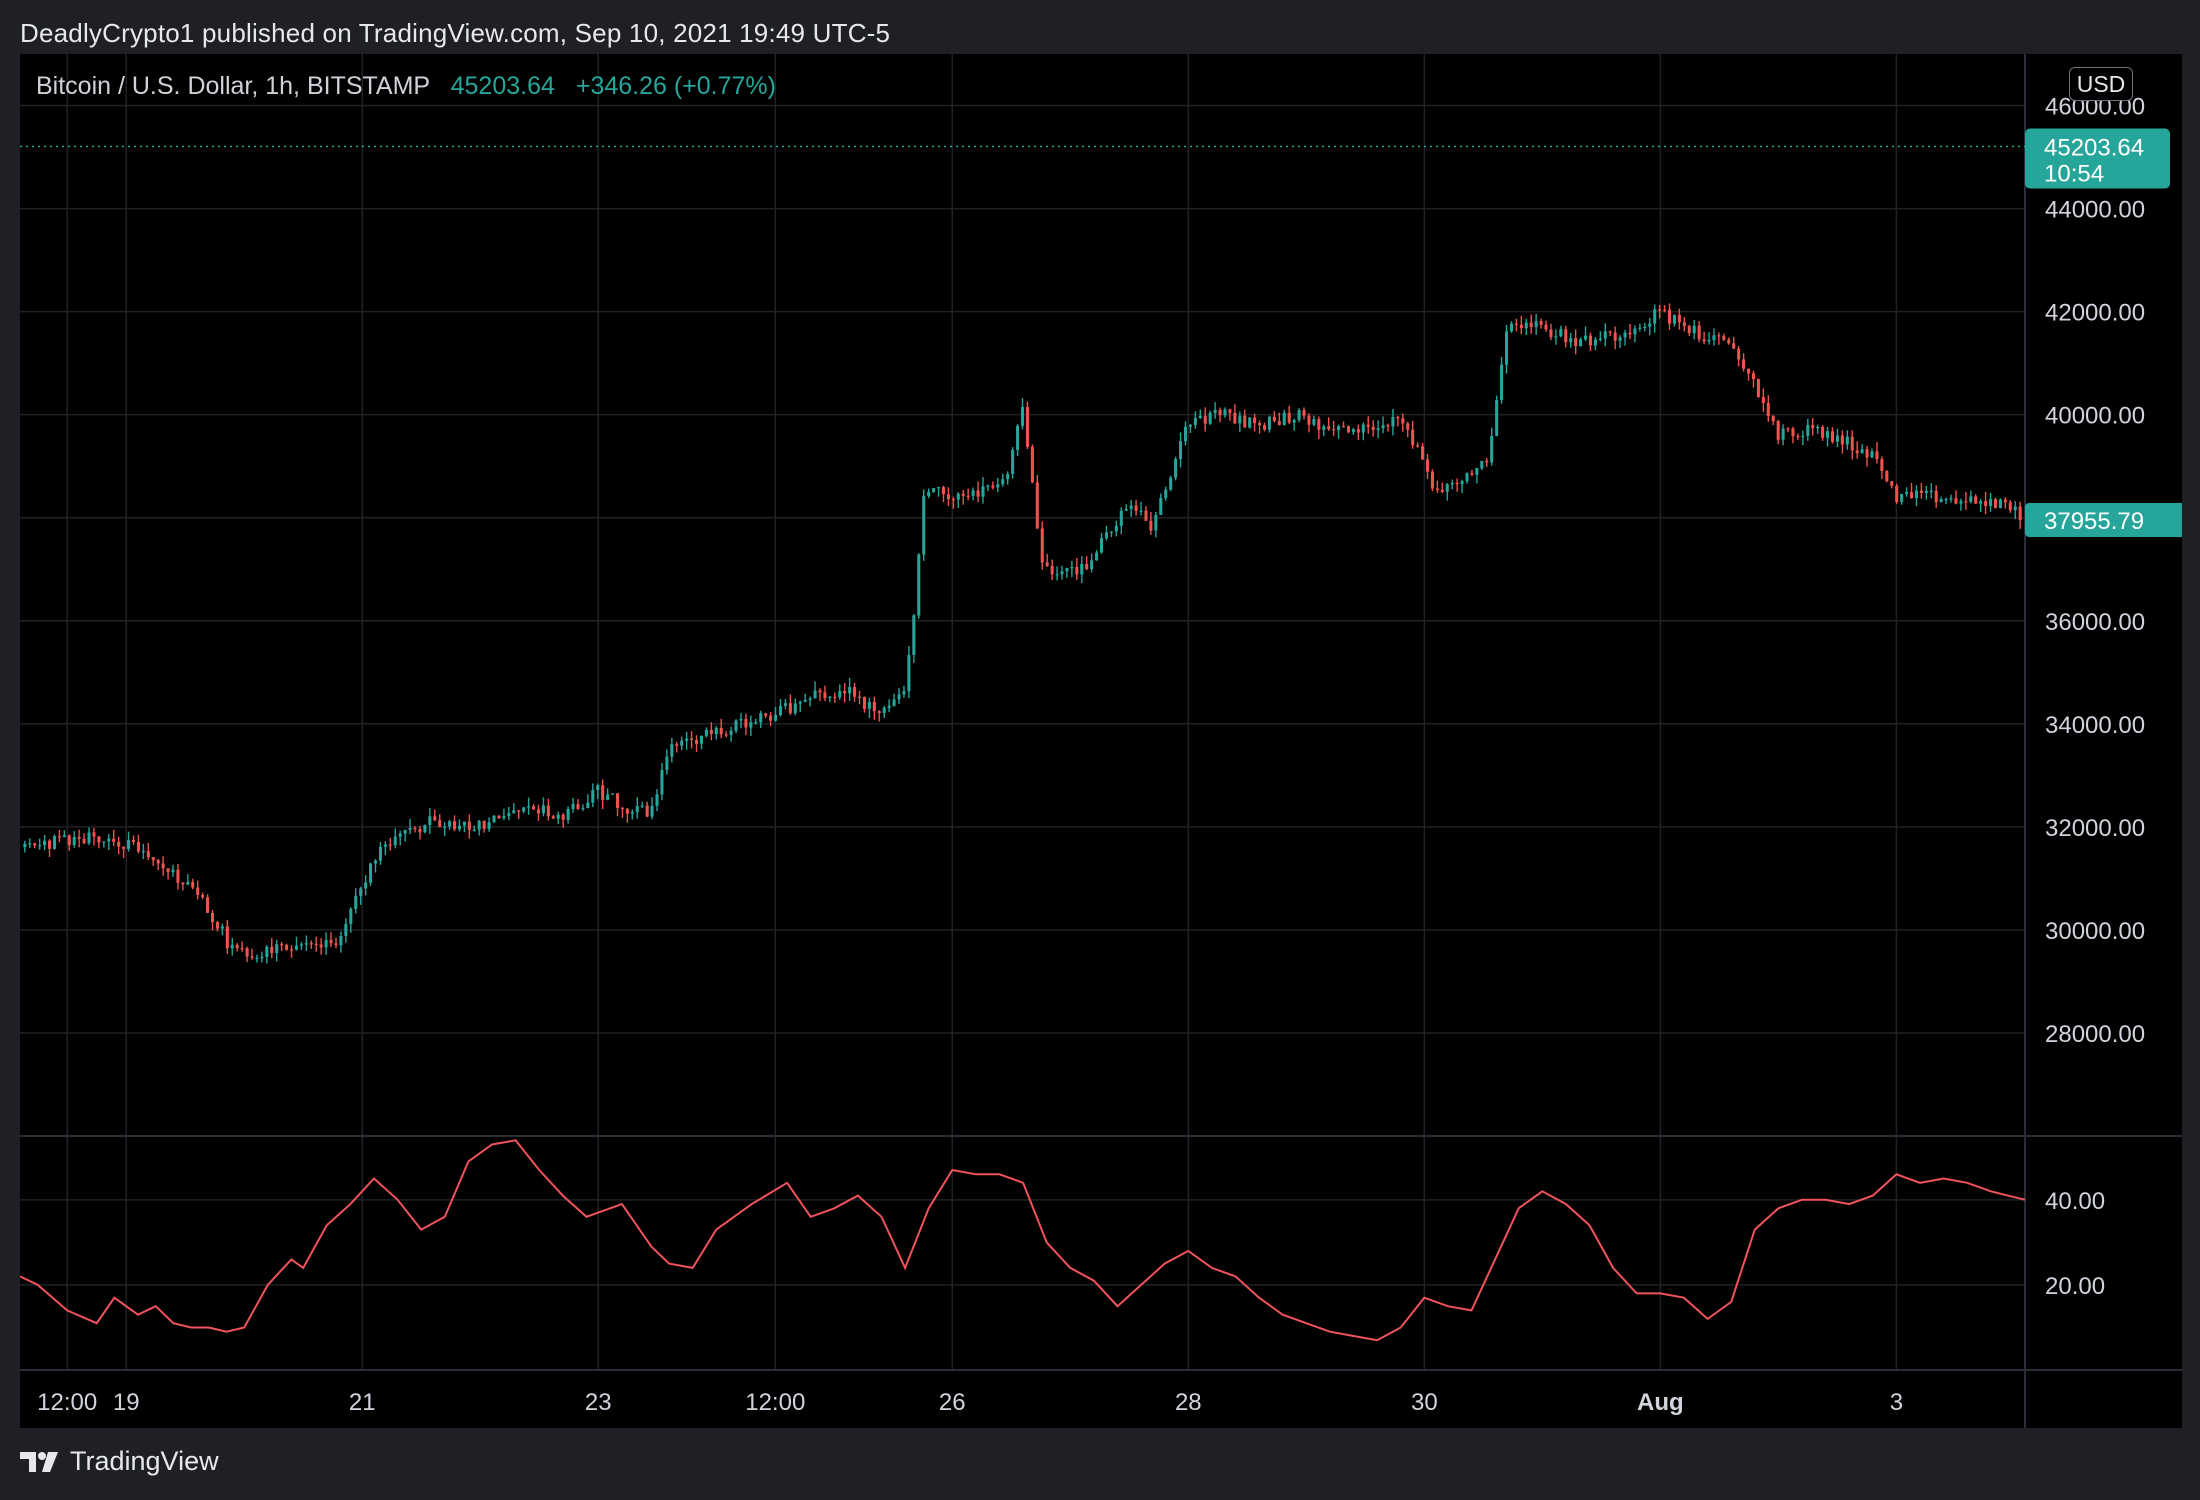 This screenshot has height=1500, width=2200. Describe the element at coordinates (119, 1461) in the screenshot. I see `tradingview-brand: TradingView` at that location.